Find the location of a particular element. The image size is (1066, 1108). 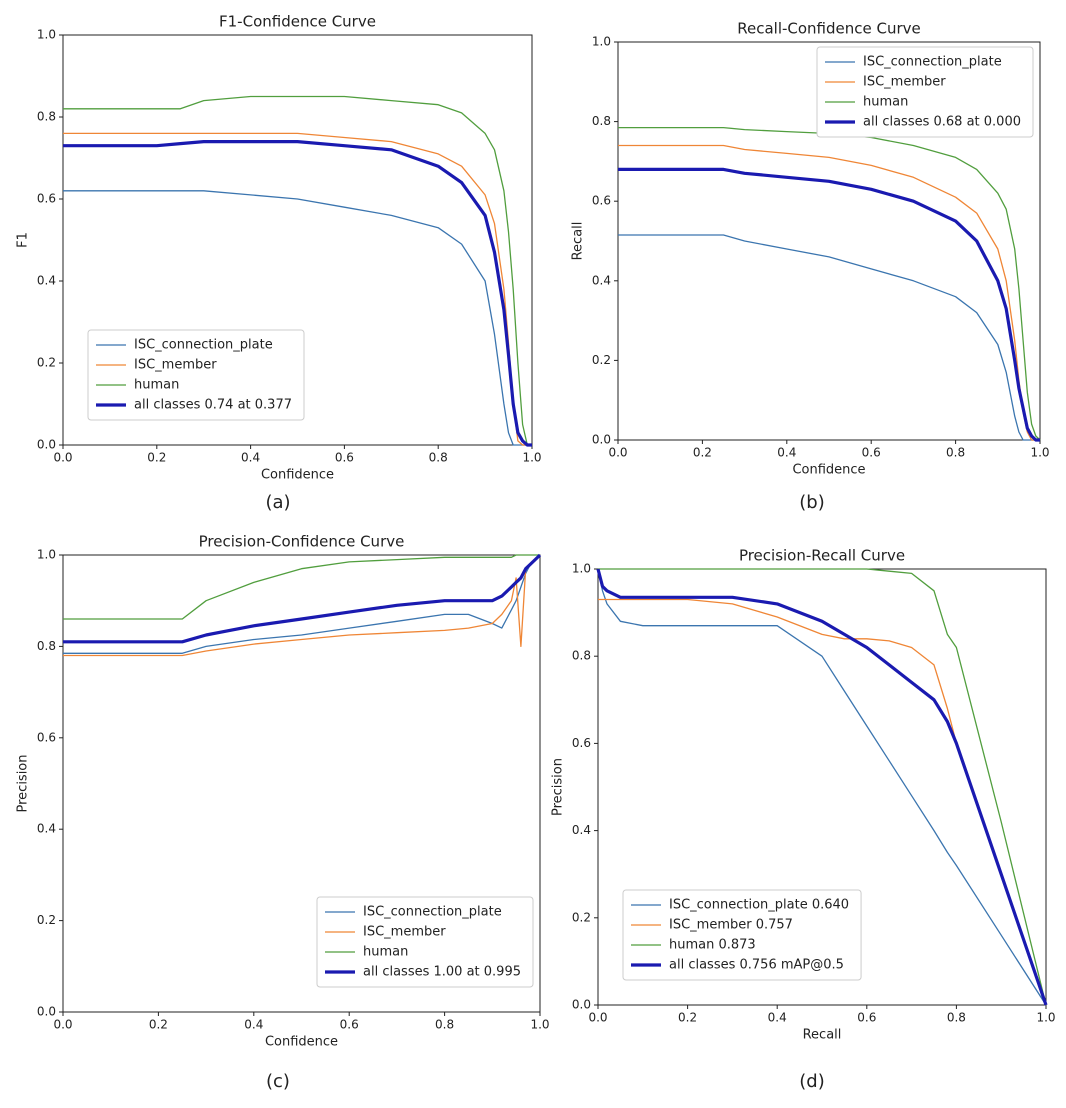

caption: (d) is located at coordinates (811, 1081).